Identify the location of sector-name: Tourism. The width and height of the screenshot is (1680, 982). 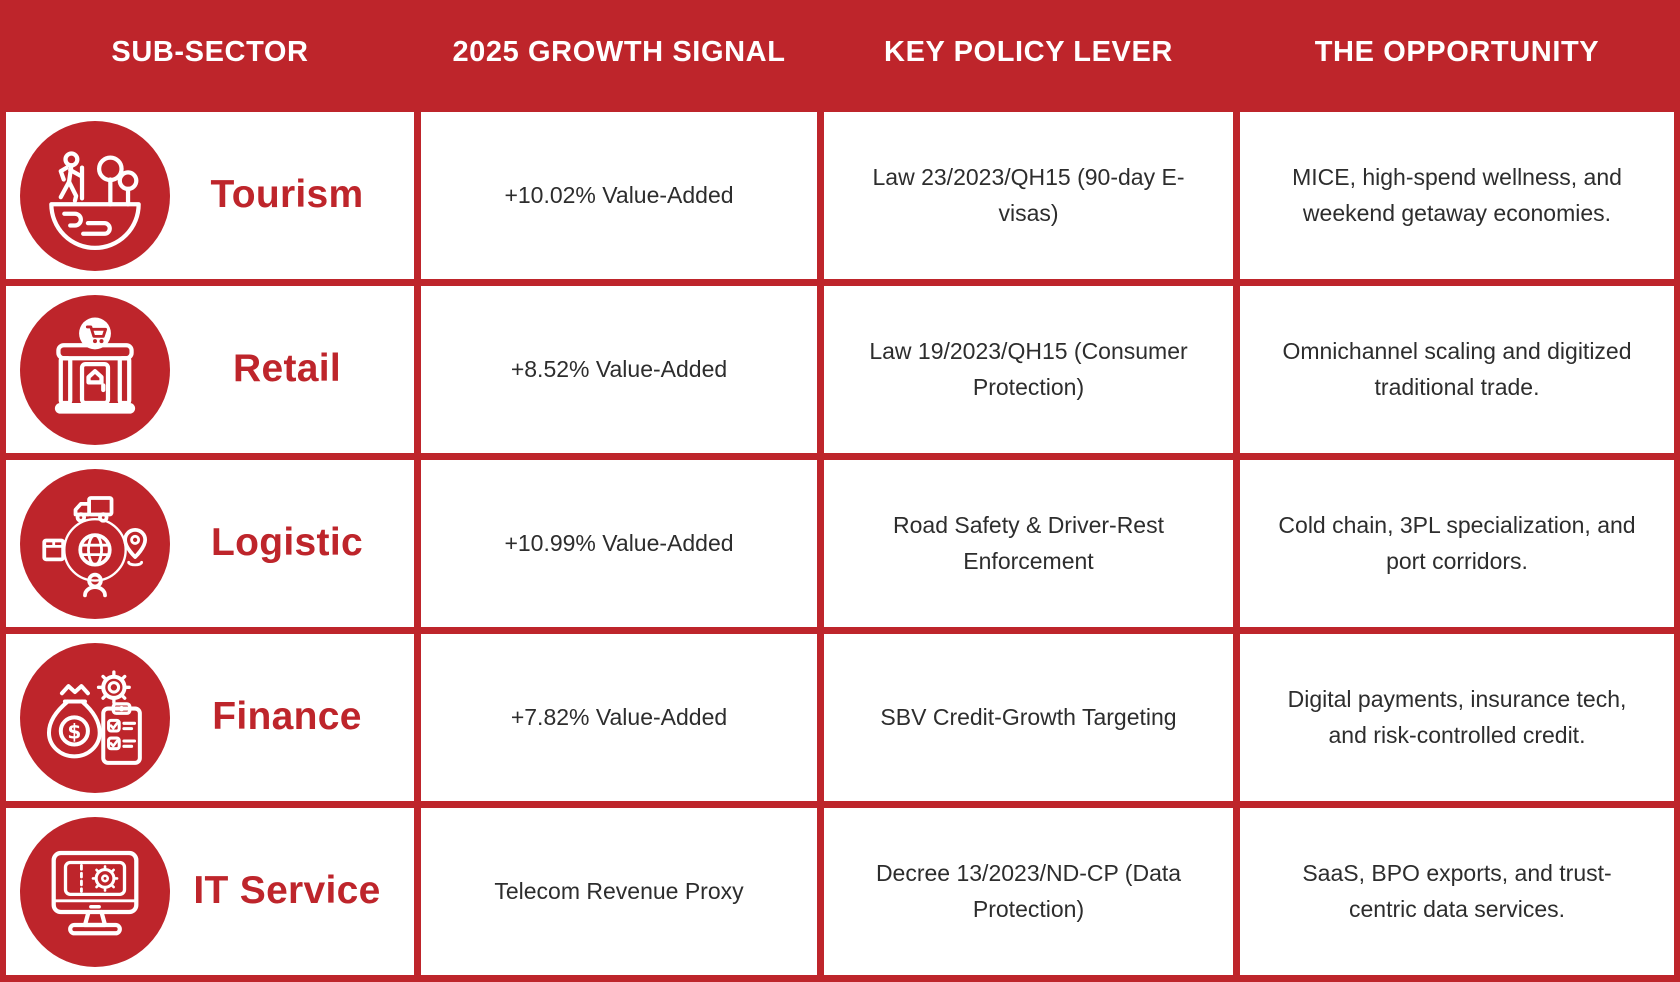
(287, 195).